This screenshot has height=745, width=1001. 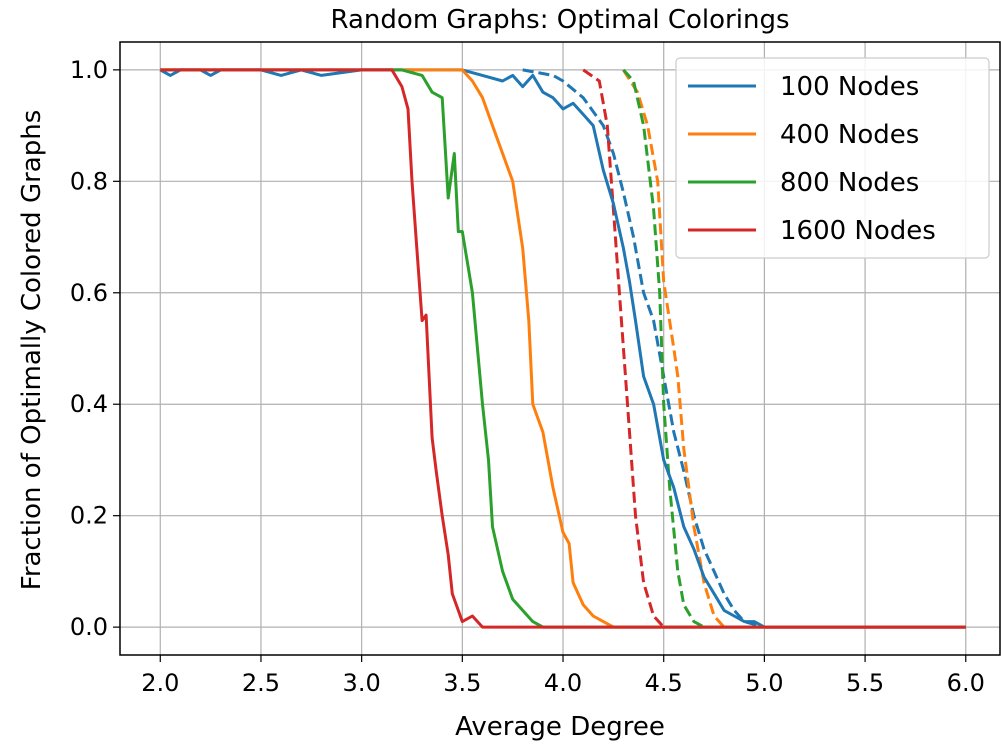 I want to click on legend-label: 100 Nodes, so click(x=849, y=87).